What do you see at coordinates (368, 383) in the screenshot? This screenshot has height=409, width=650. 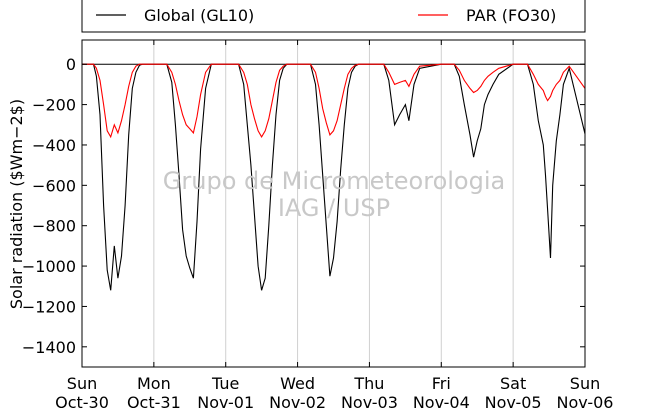 I see `x-tick-day-4: Thu` at bounding box center [368, 383].